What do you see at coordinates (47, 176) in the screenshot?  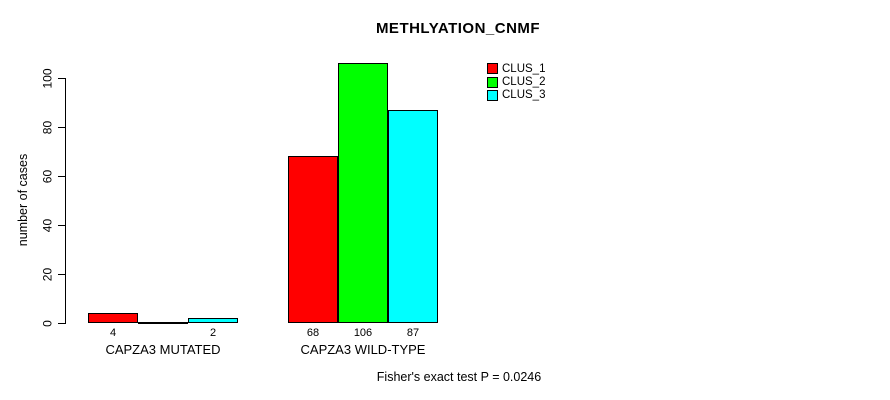 I see `y-axis-tick-label: 60` at bounding box center [47, 176].